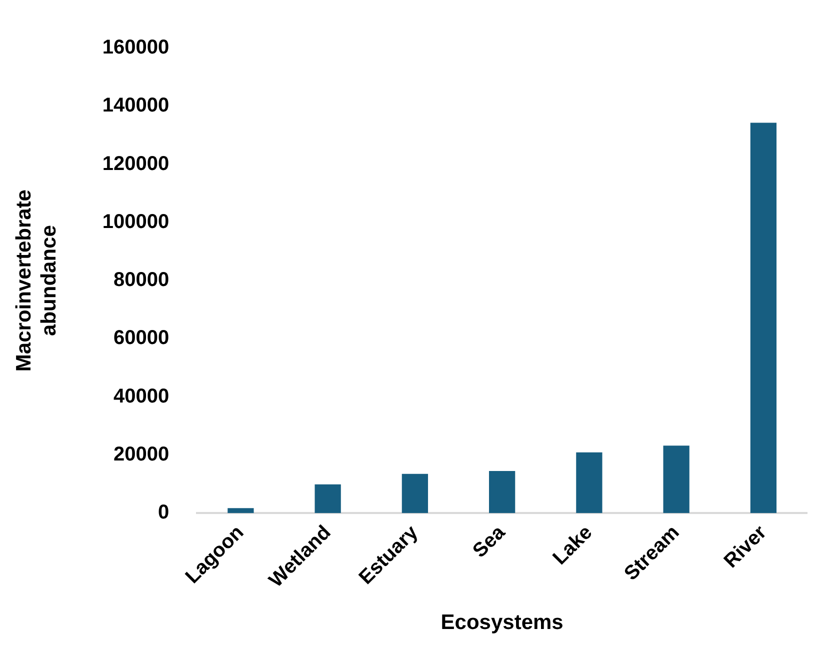 The image size is (825, 648). I want to click on y-tick-label: 20000, so click(142, 454).